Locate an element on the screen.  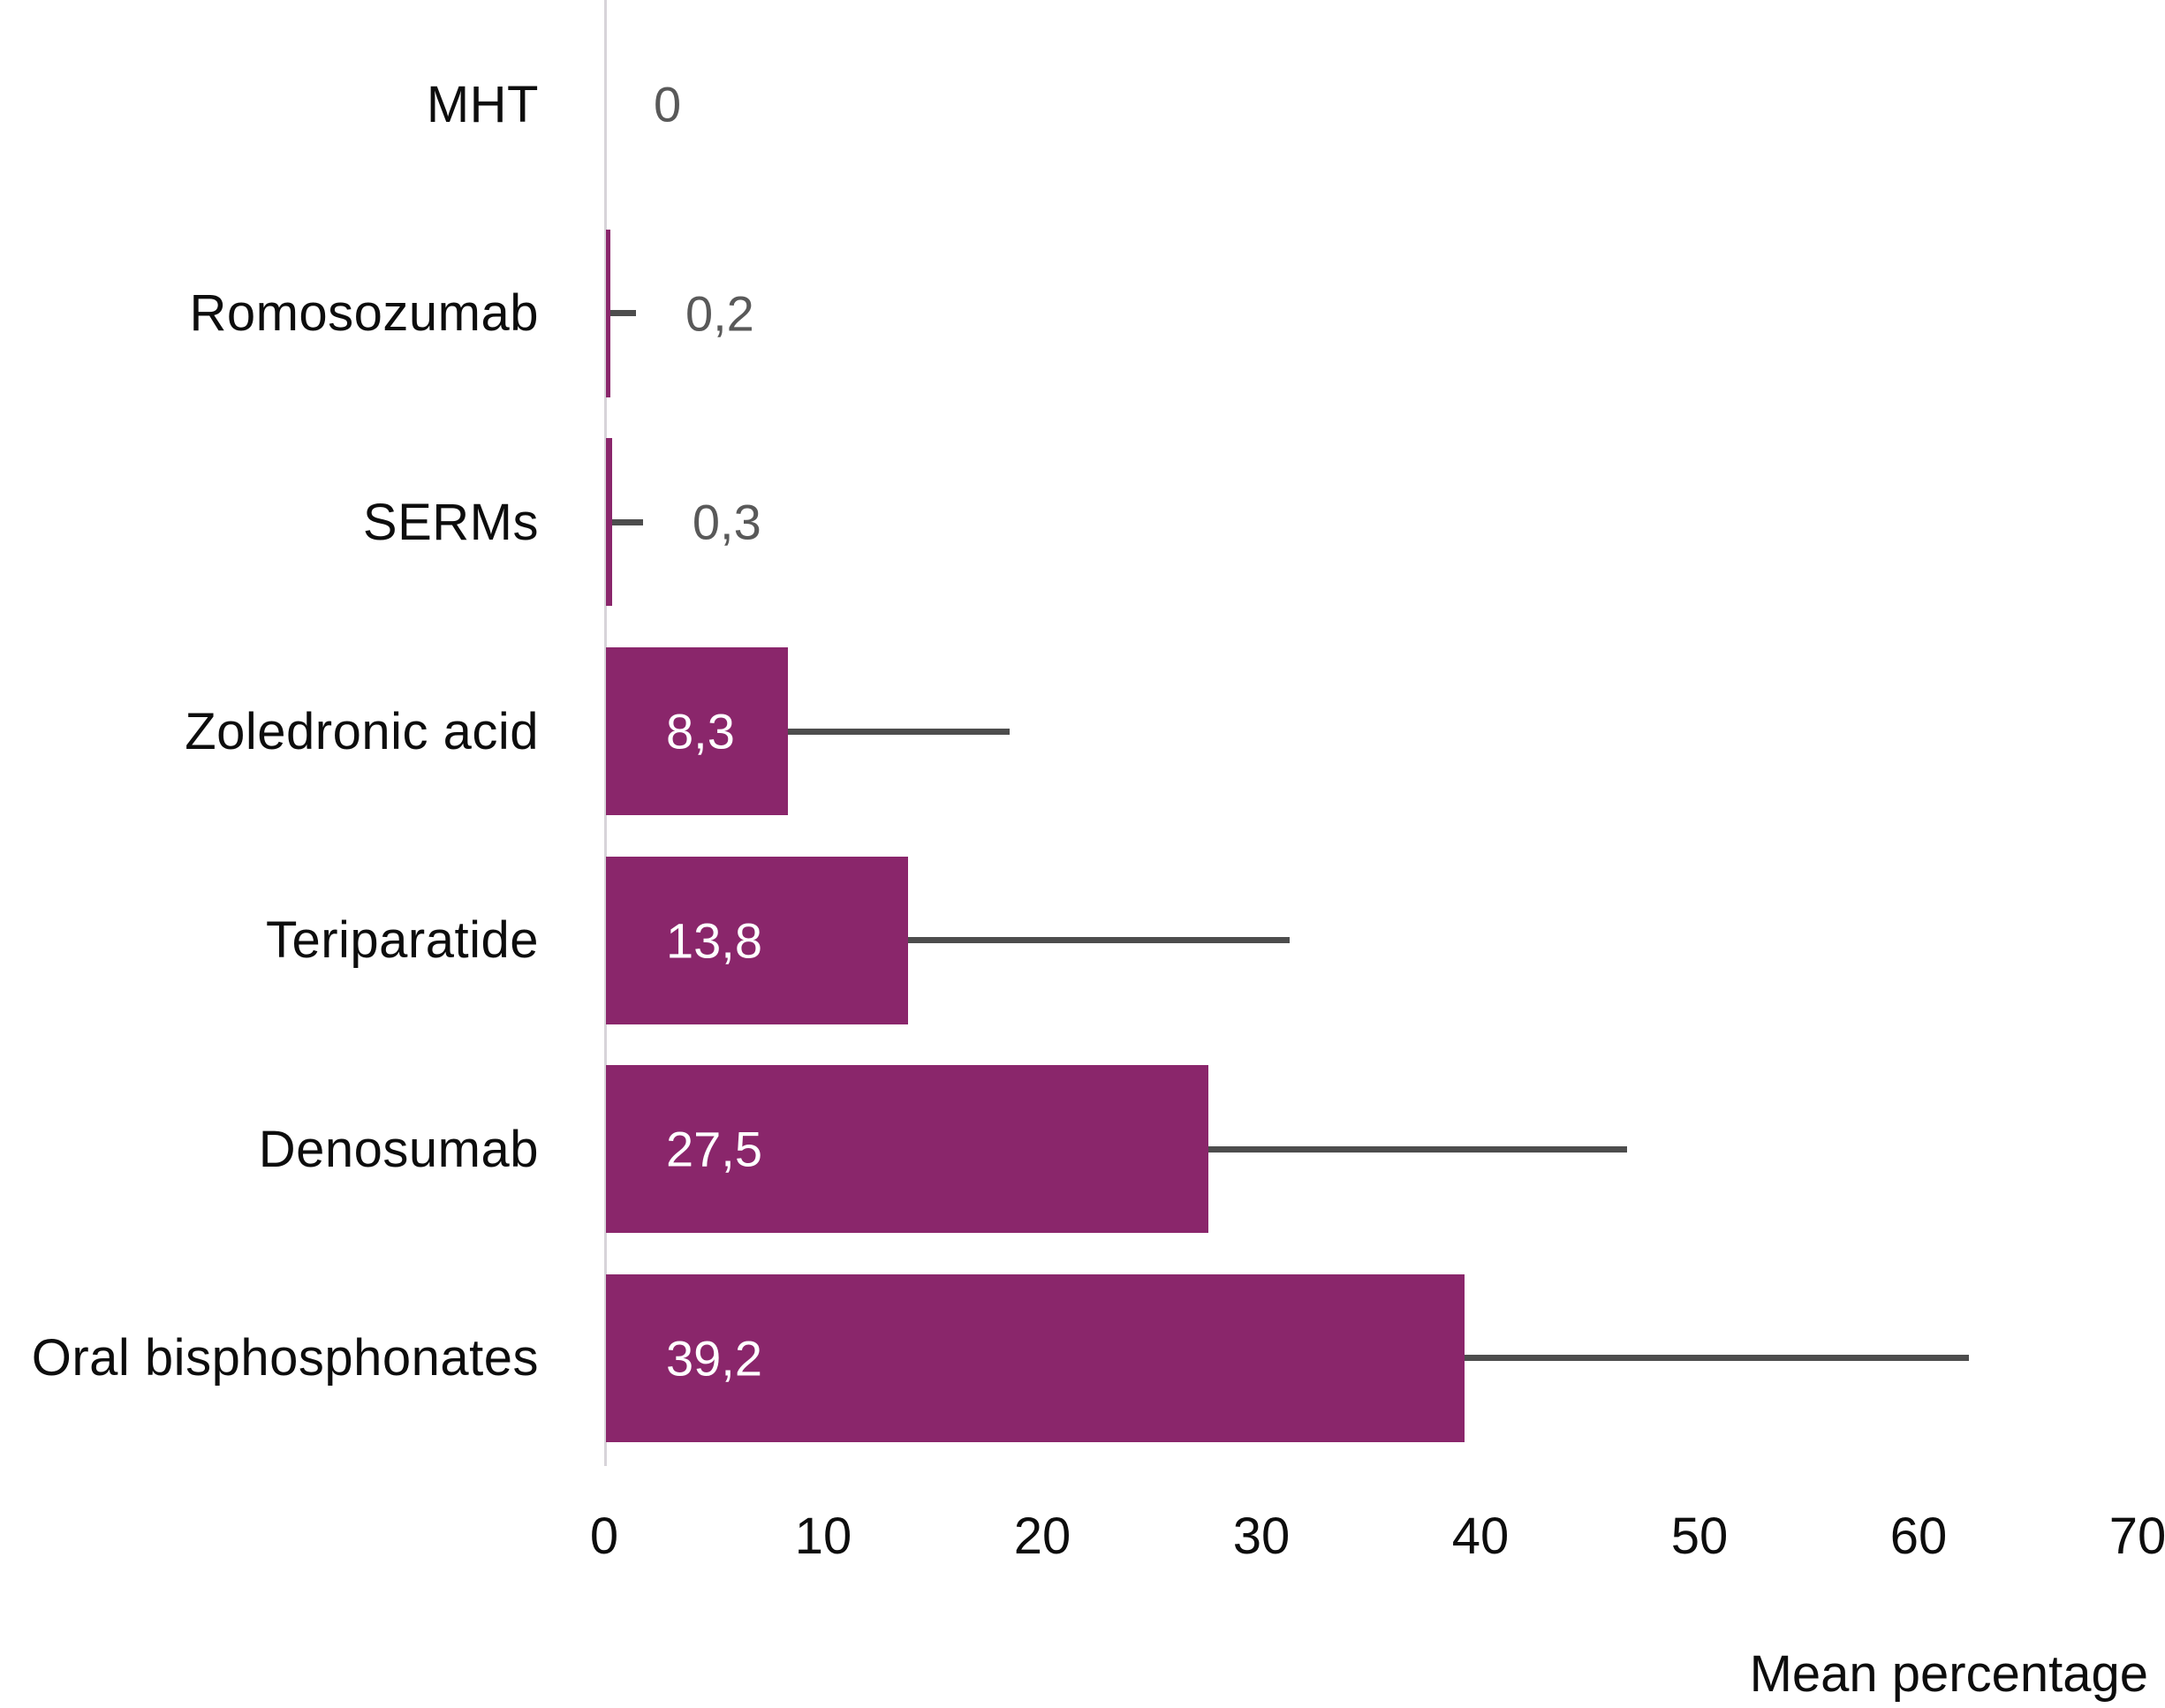
value-label: 27,5 is located at coordinates (714, 1149).